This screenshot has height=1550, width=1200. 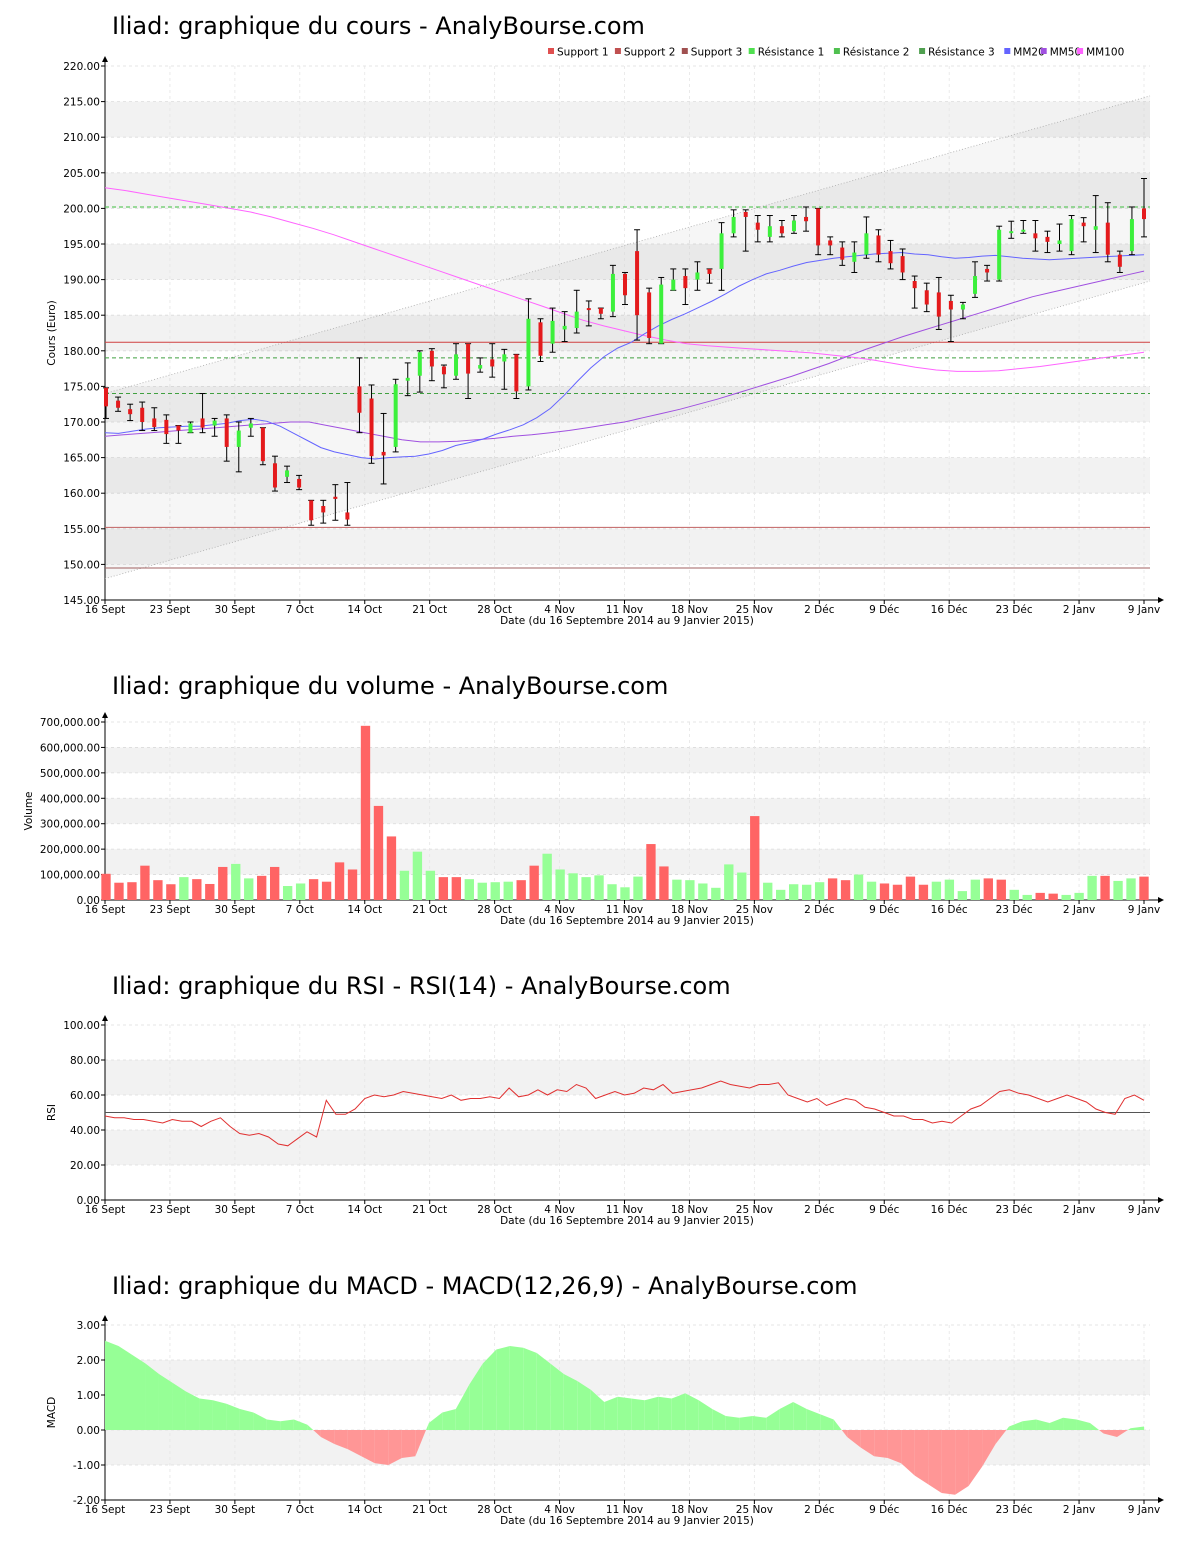 I want to click on x-tick-label: 2 Janv, so click(x=1079, y=1510).